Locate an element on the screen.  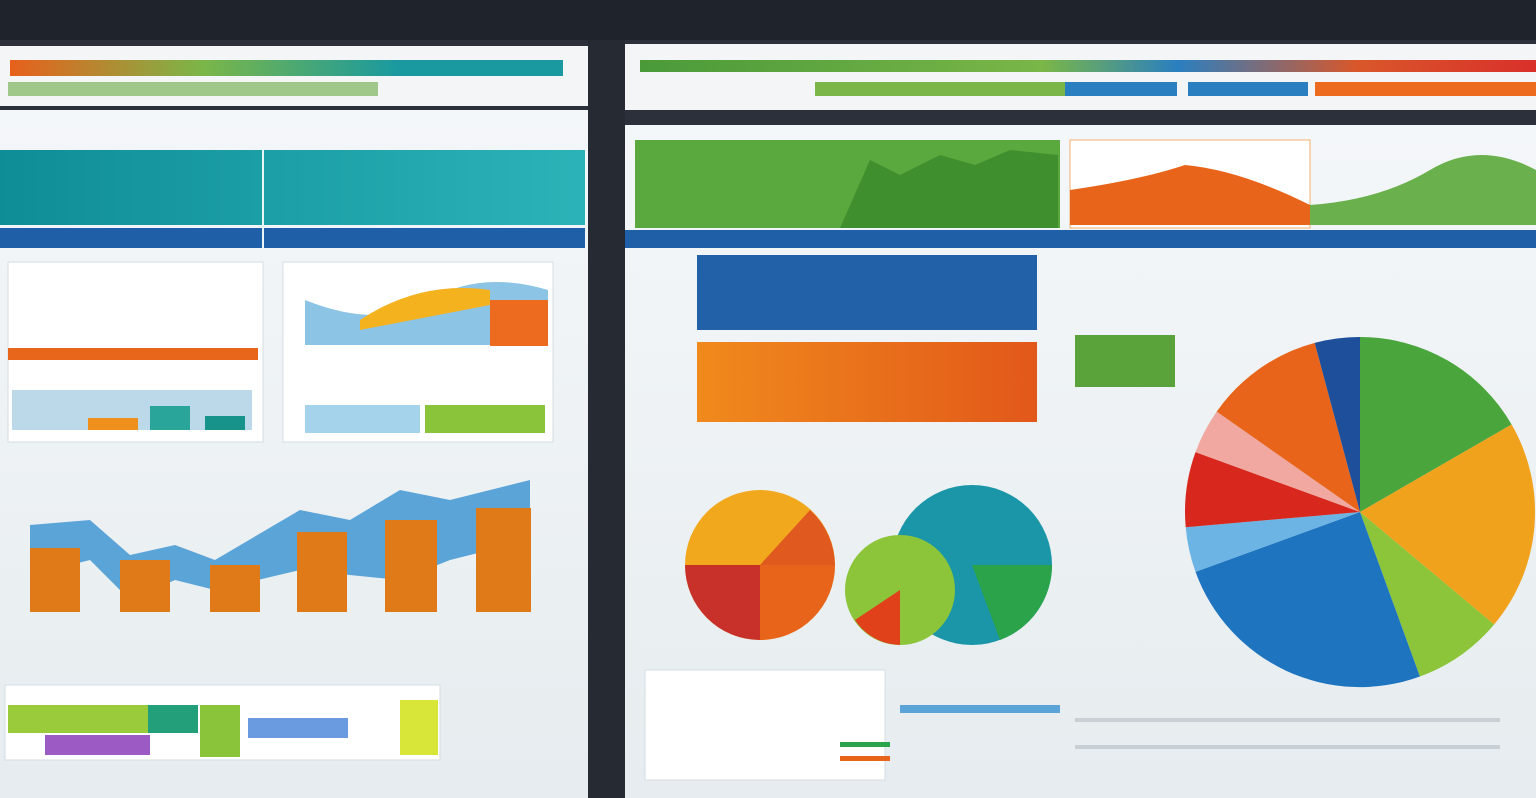
bottom-card is located at coordinates (765, 725).